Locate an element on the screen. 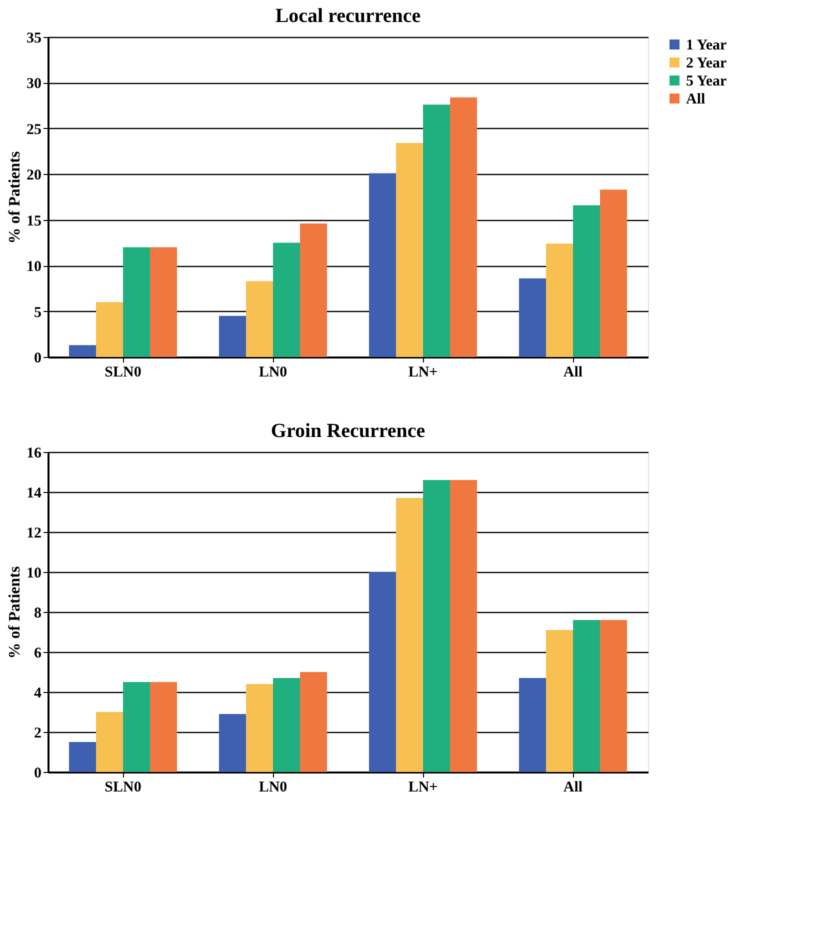  y-tick-label: 15 is located at coordinates (34, 221).